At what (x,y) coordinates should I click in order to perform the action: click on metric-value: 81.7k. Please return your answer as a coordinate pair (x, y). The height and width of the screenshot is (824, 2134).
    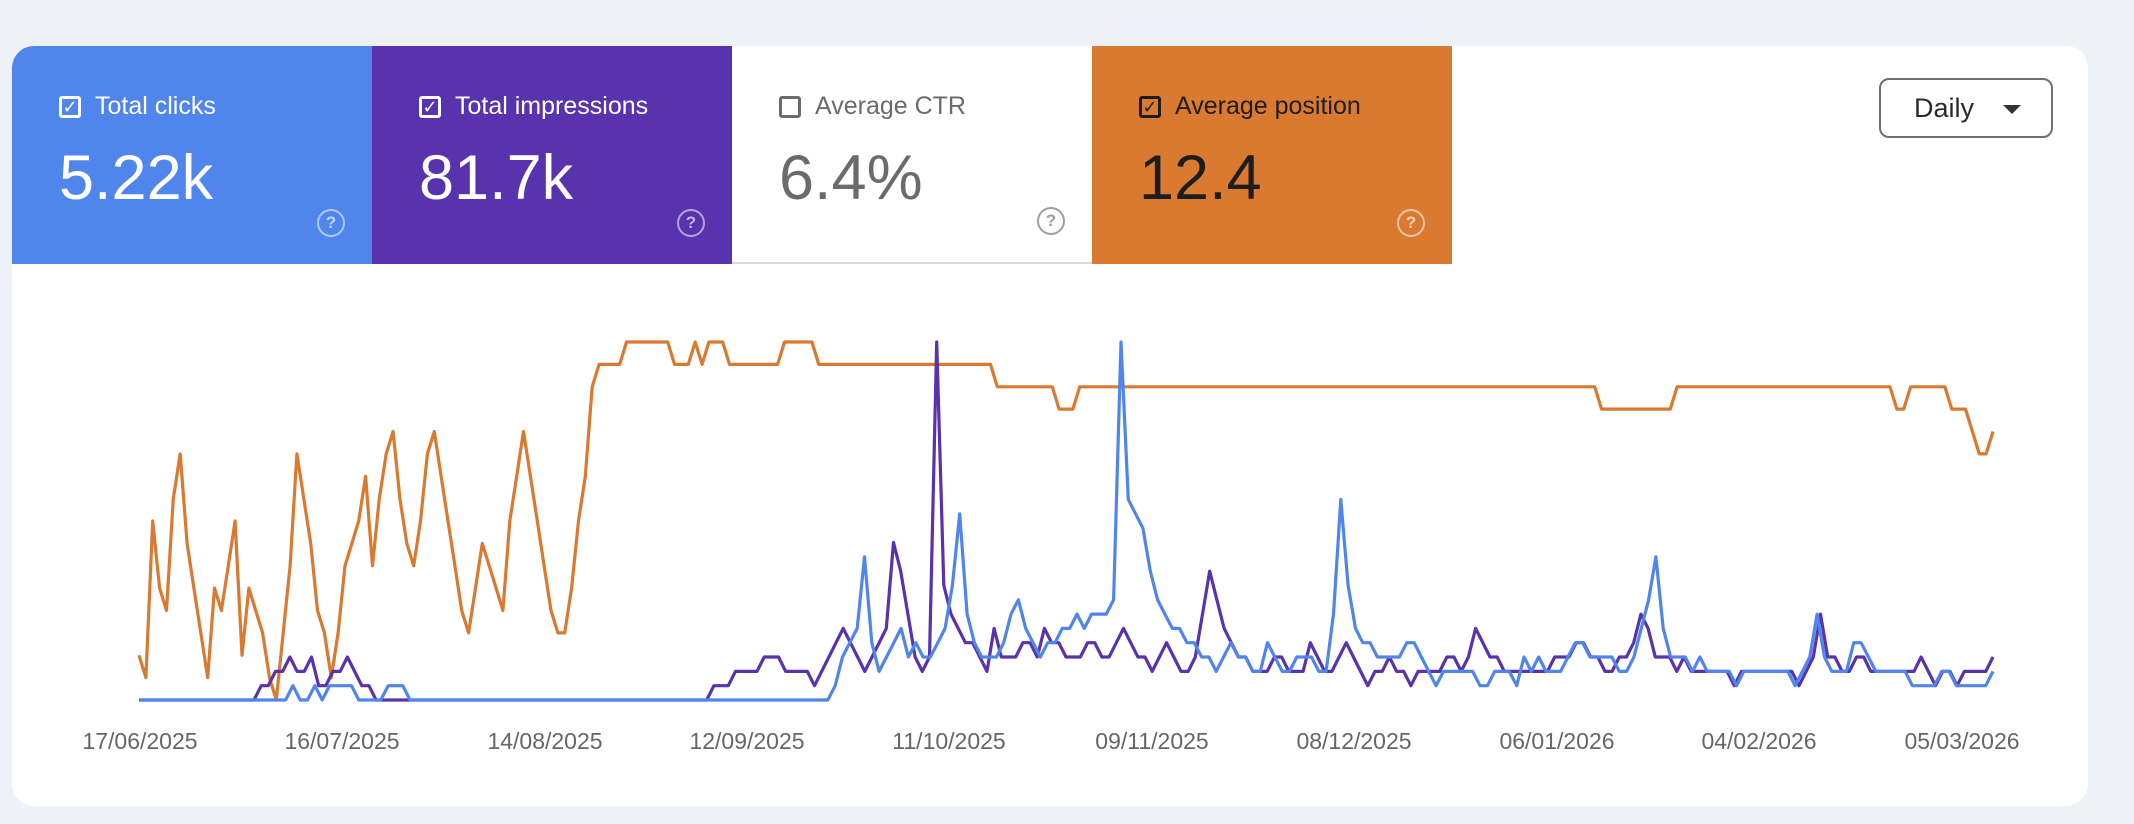
    Looking at the image, I should click on (496, 178).